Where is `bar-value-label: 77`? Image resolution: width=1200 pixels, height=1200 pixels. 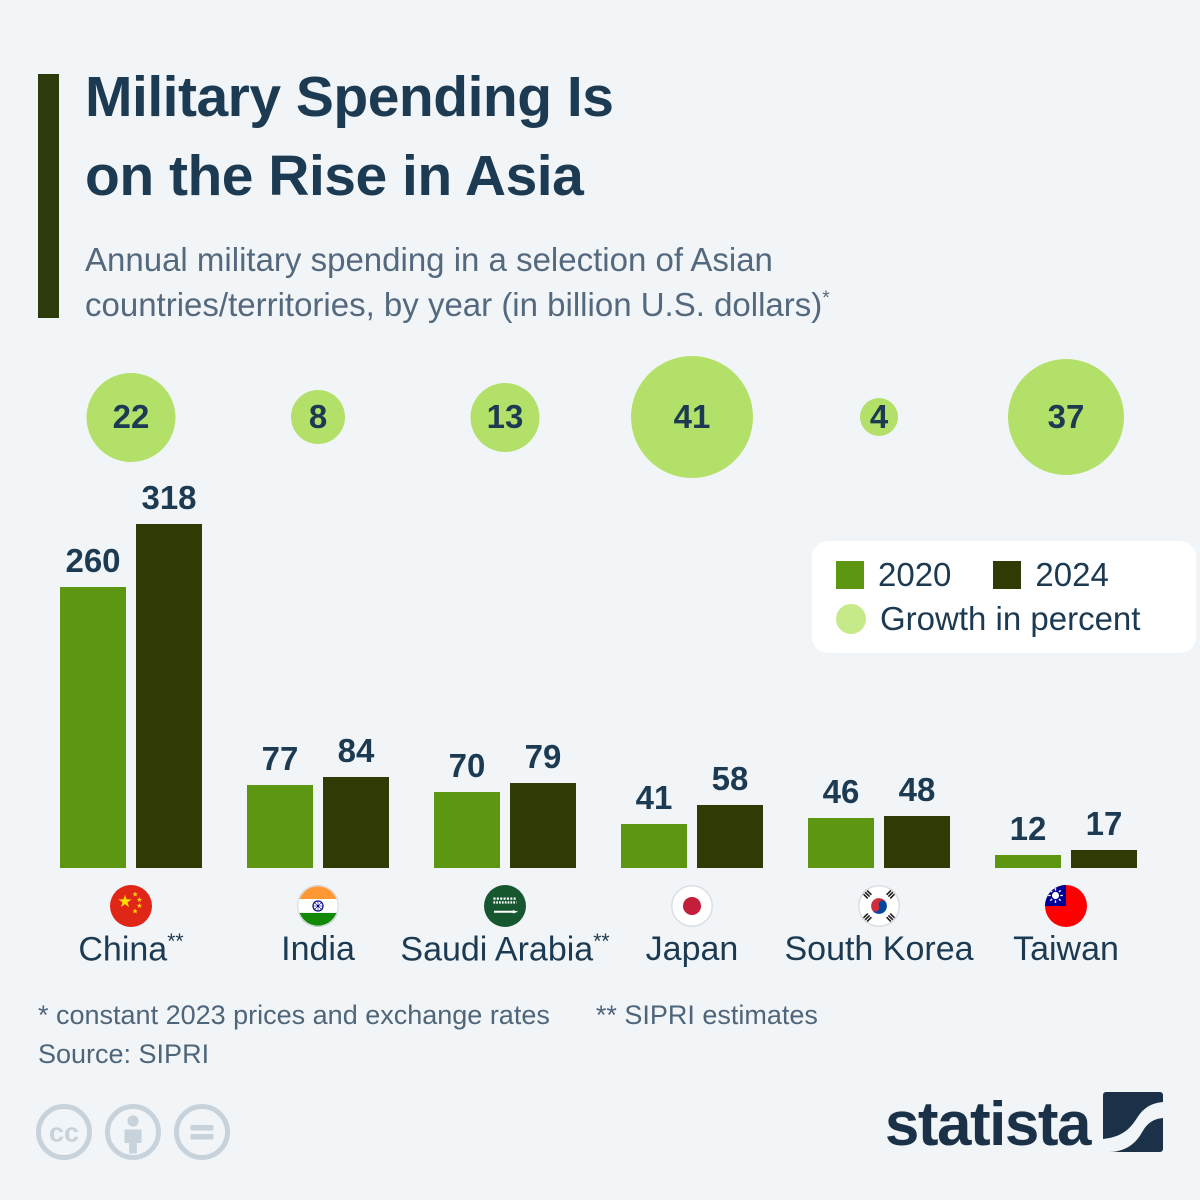
bar-value-label: 77 is located at coordinates (280, 758).